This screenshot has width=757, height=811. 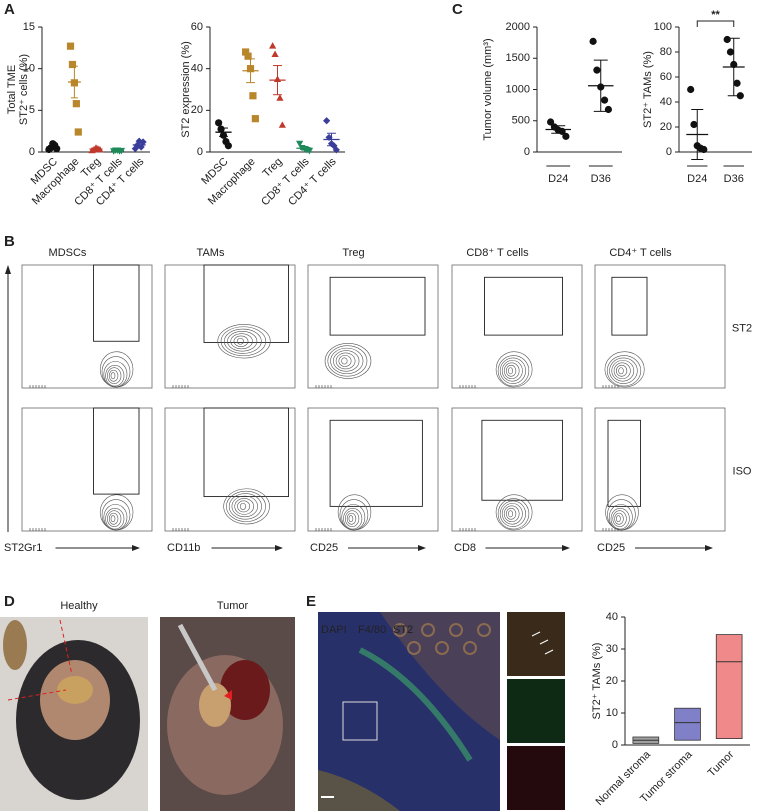 I want to click on tumor, so click(x=215, y=705).